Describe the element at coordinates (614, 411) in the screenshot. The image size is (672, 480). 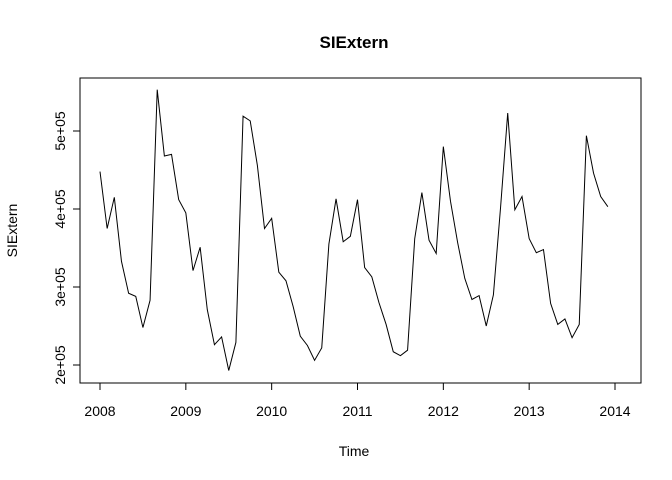
I see `x-tick-label: 2014` at that location.